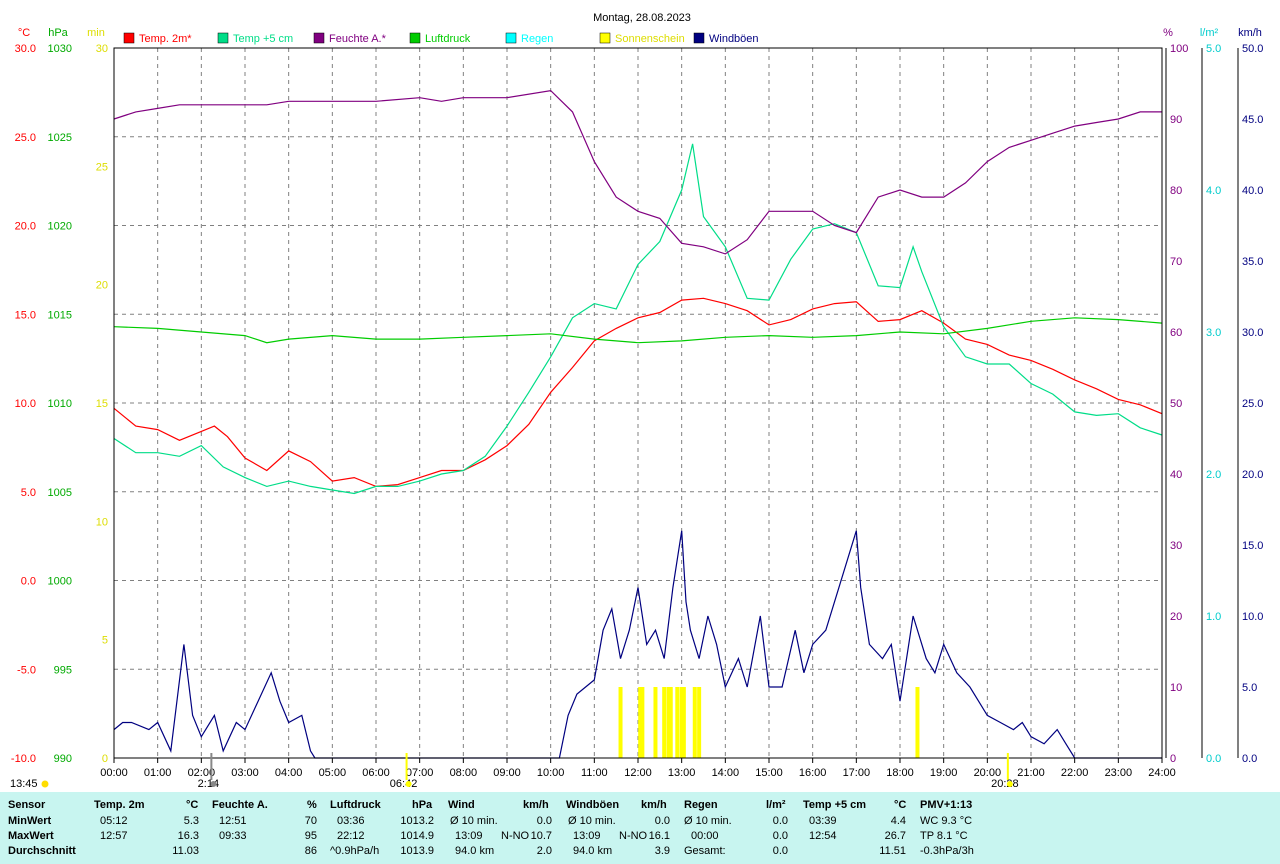  What do you see at coordinates (898, 821) in the screenshot?
I see `stats-temp5cm-min: 4.4` at bounding box center [898, 821].